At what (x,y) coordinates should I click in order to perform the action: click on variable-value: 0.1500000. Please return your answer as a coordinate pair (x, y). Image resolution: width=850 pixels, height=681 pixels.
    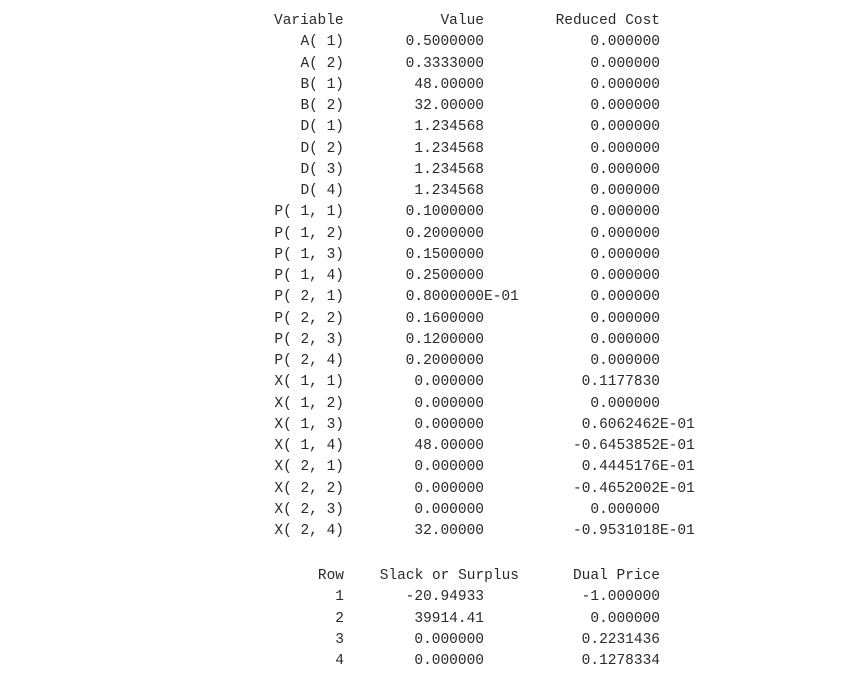
    Looking at the image, I should click on (444, 254).